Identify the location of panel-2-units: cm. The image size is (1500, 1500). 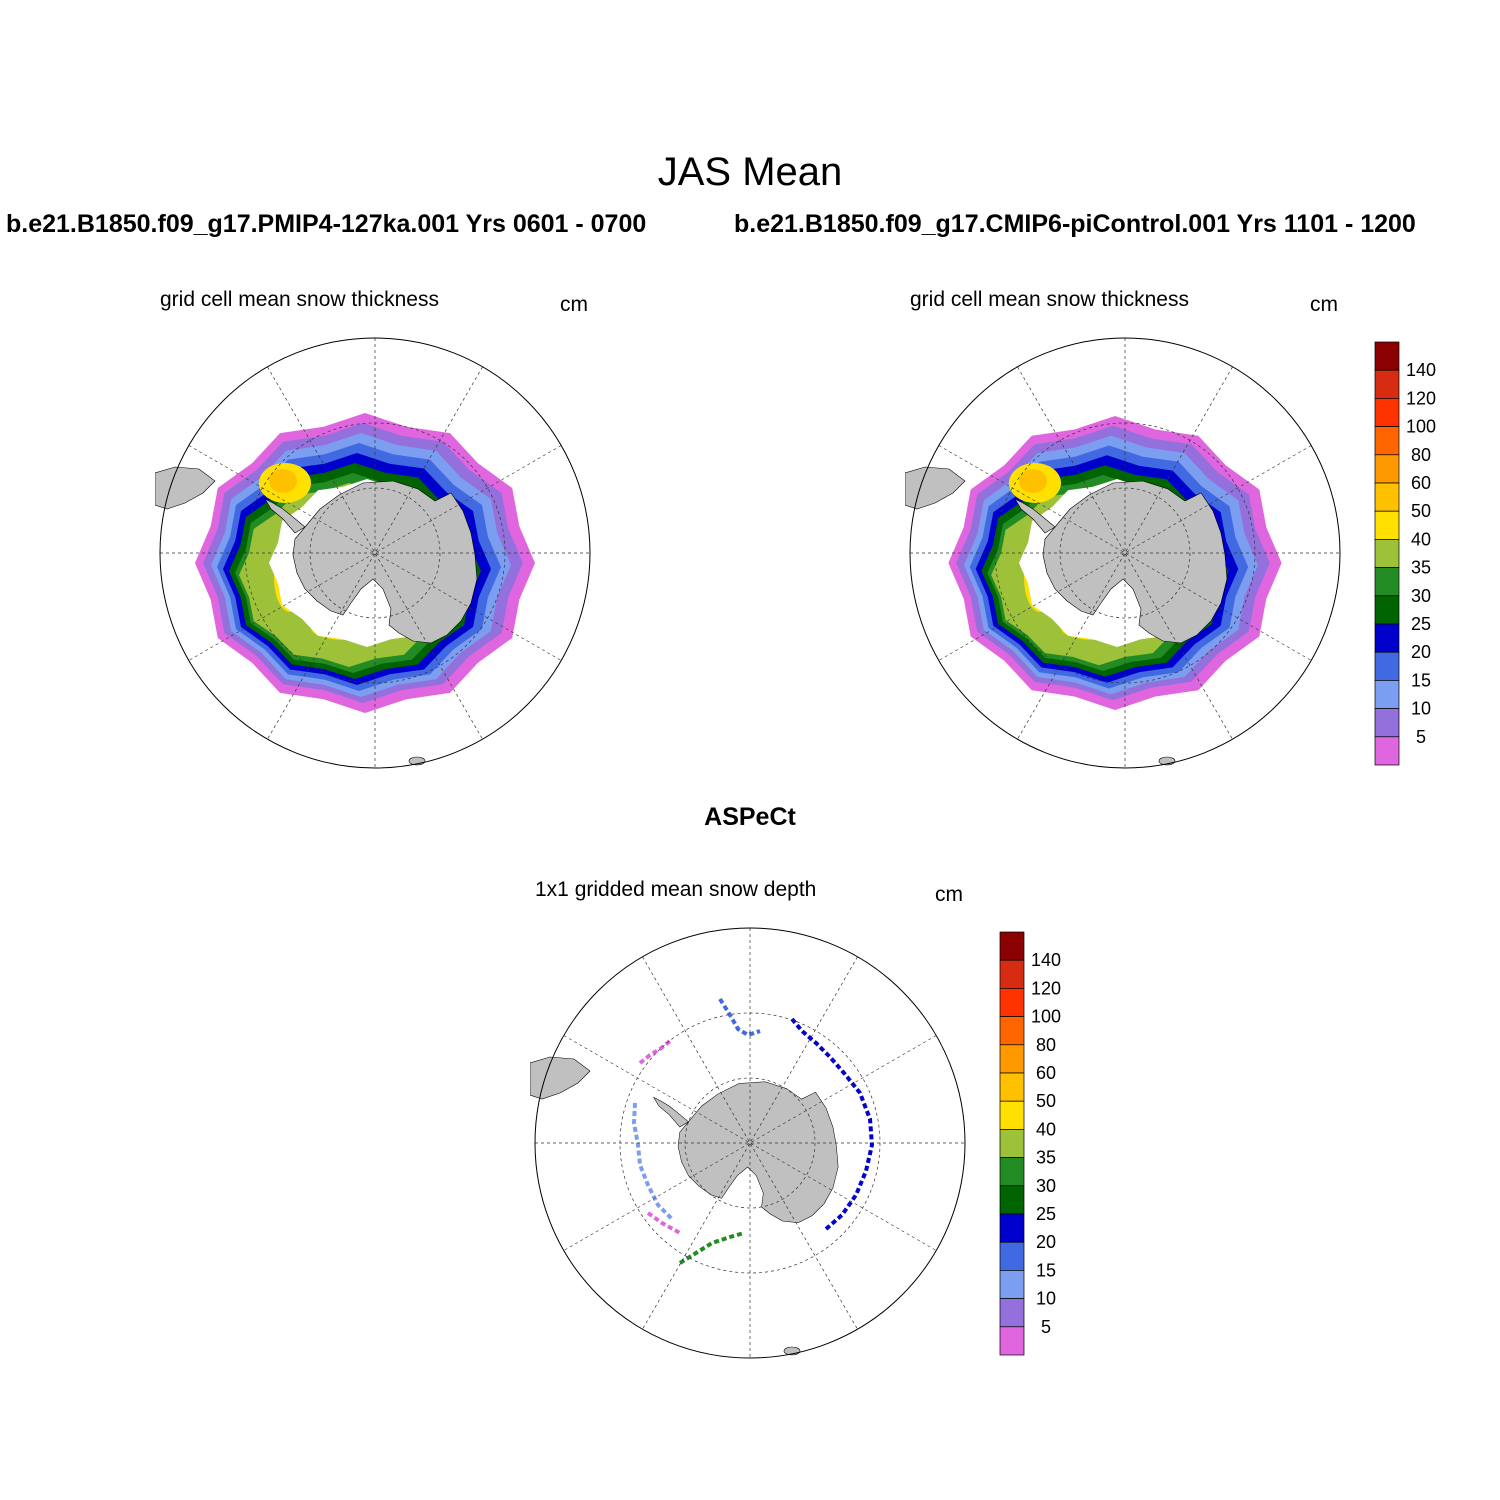
(1324, 304).